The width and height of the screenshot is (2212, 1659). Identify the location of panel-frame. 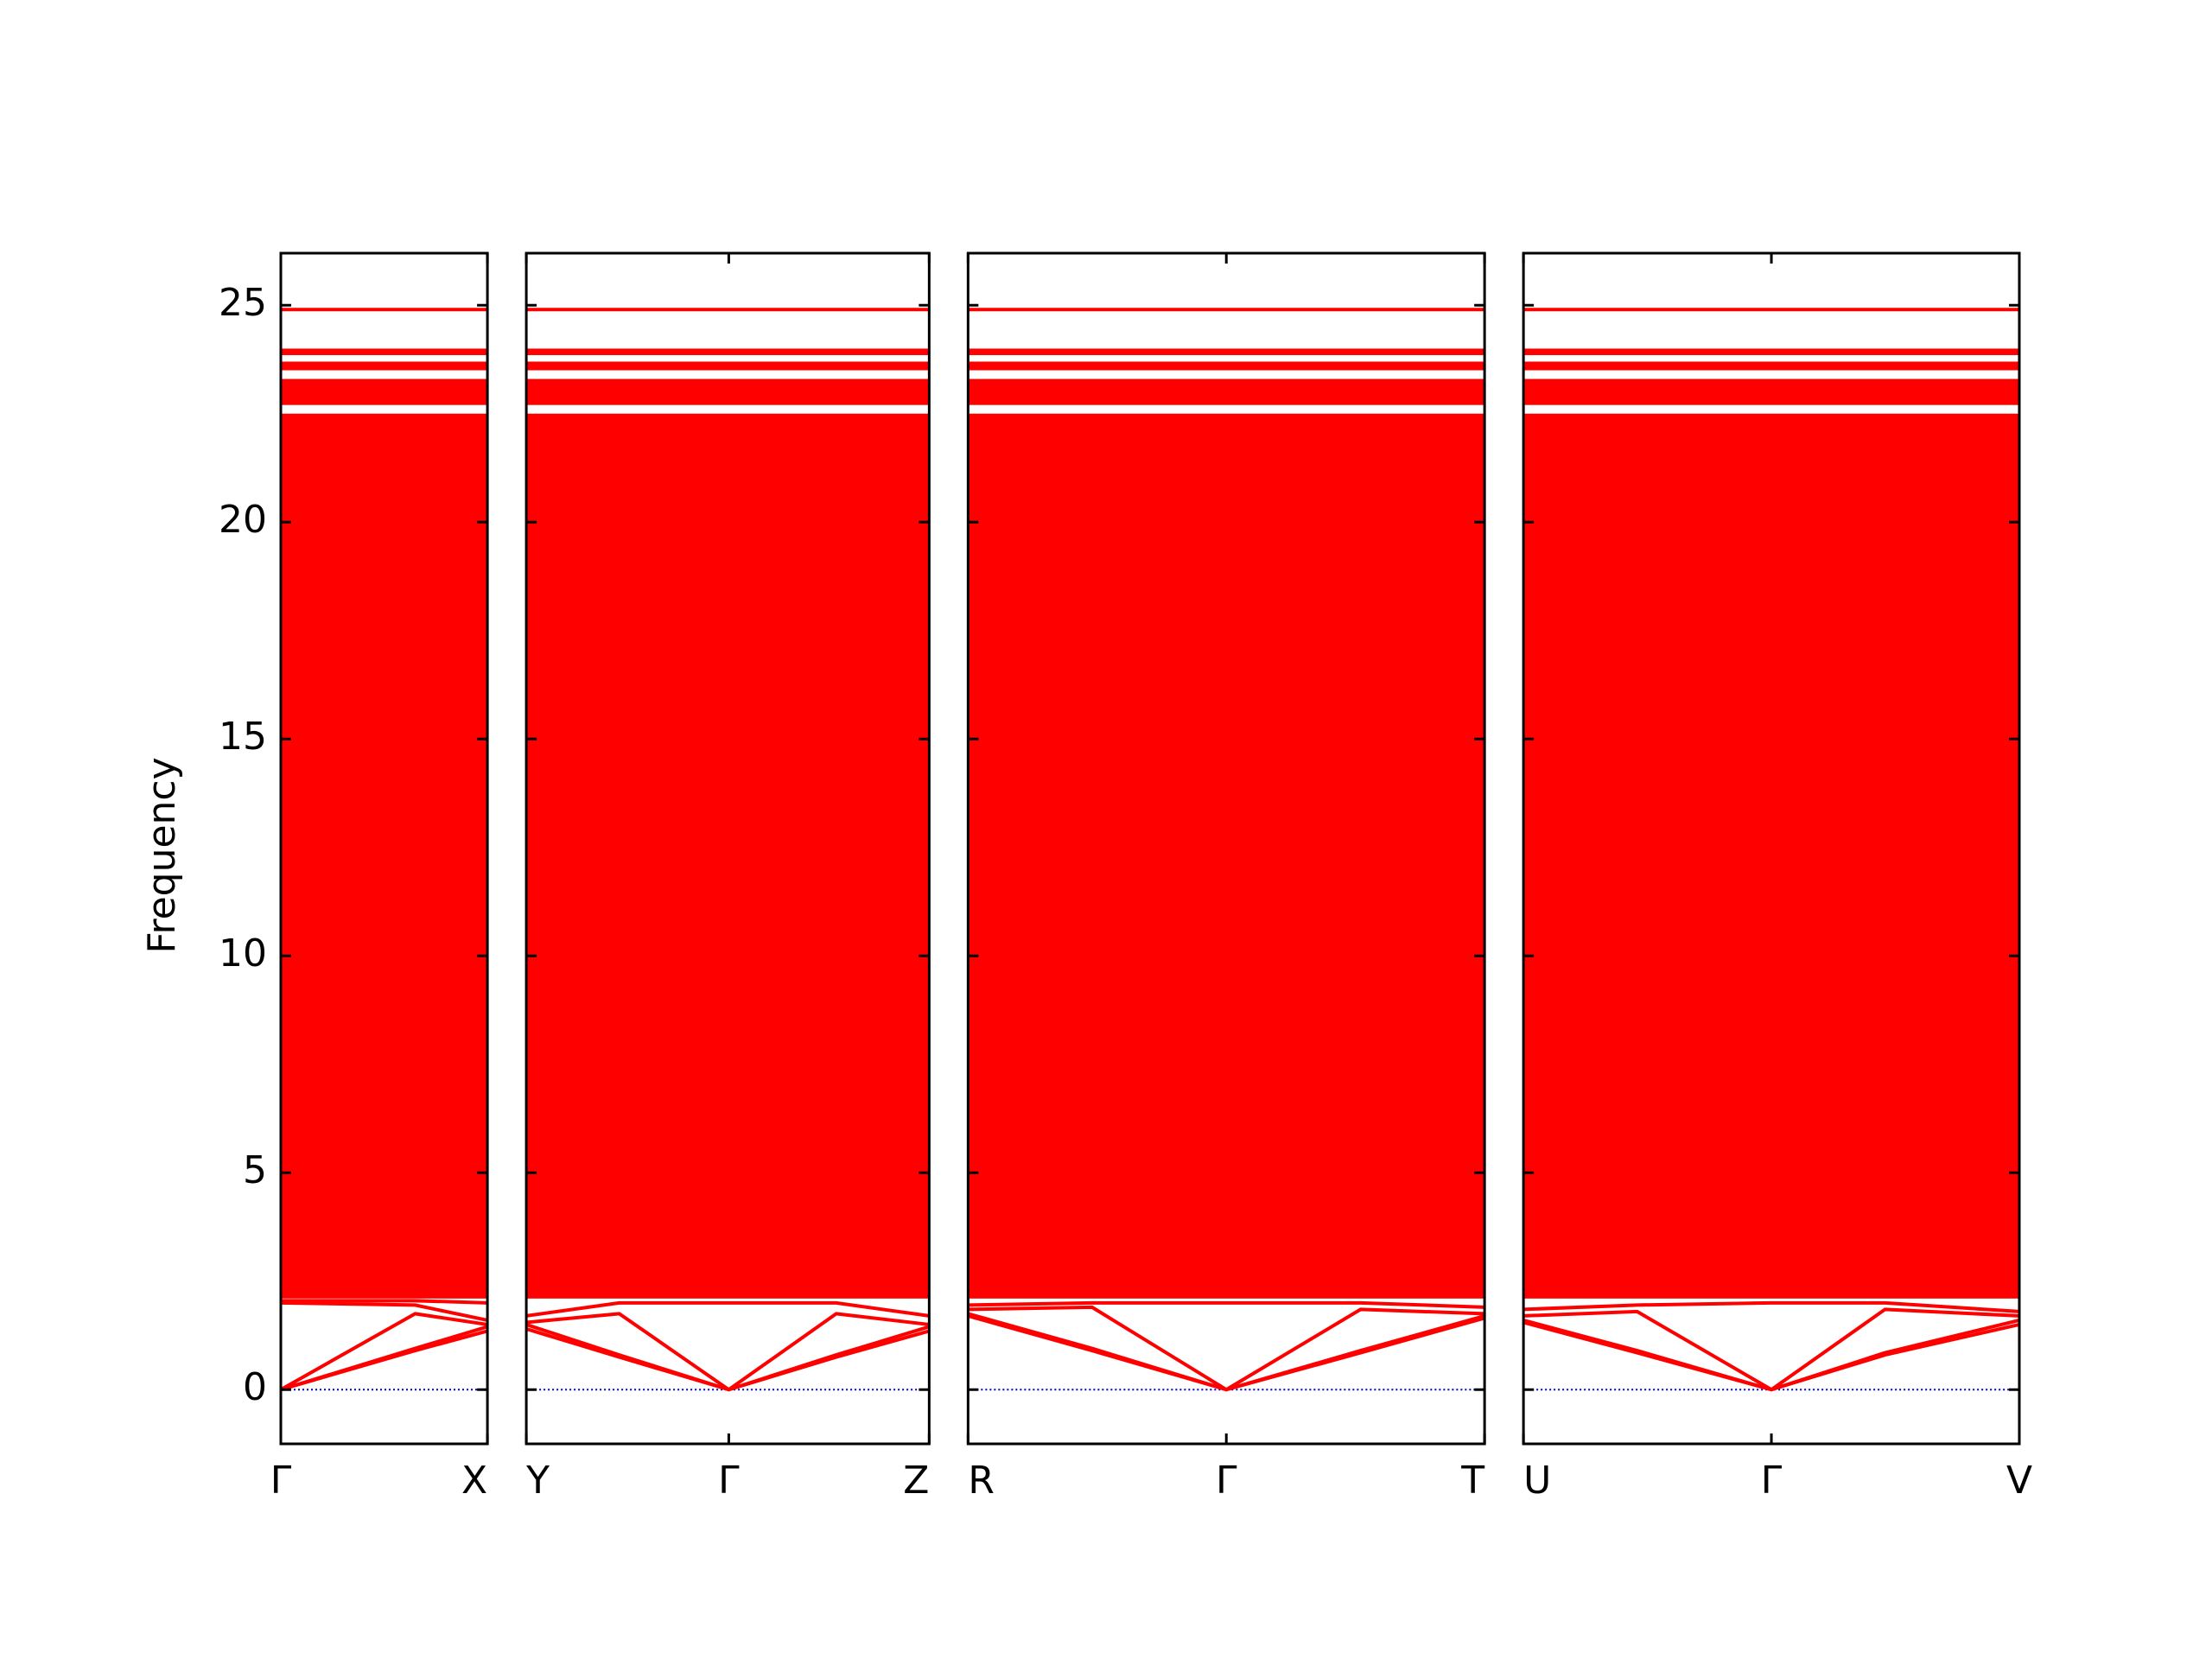
(384, 848).